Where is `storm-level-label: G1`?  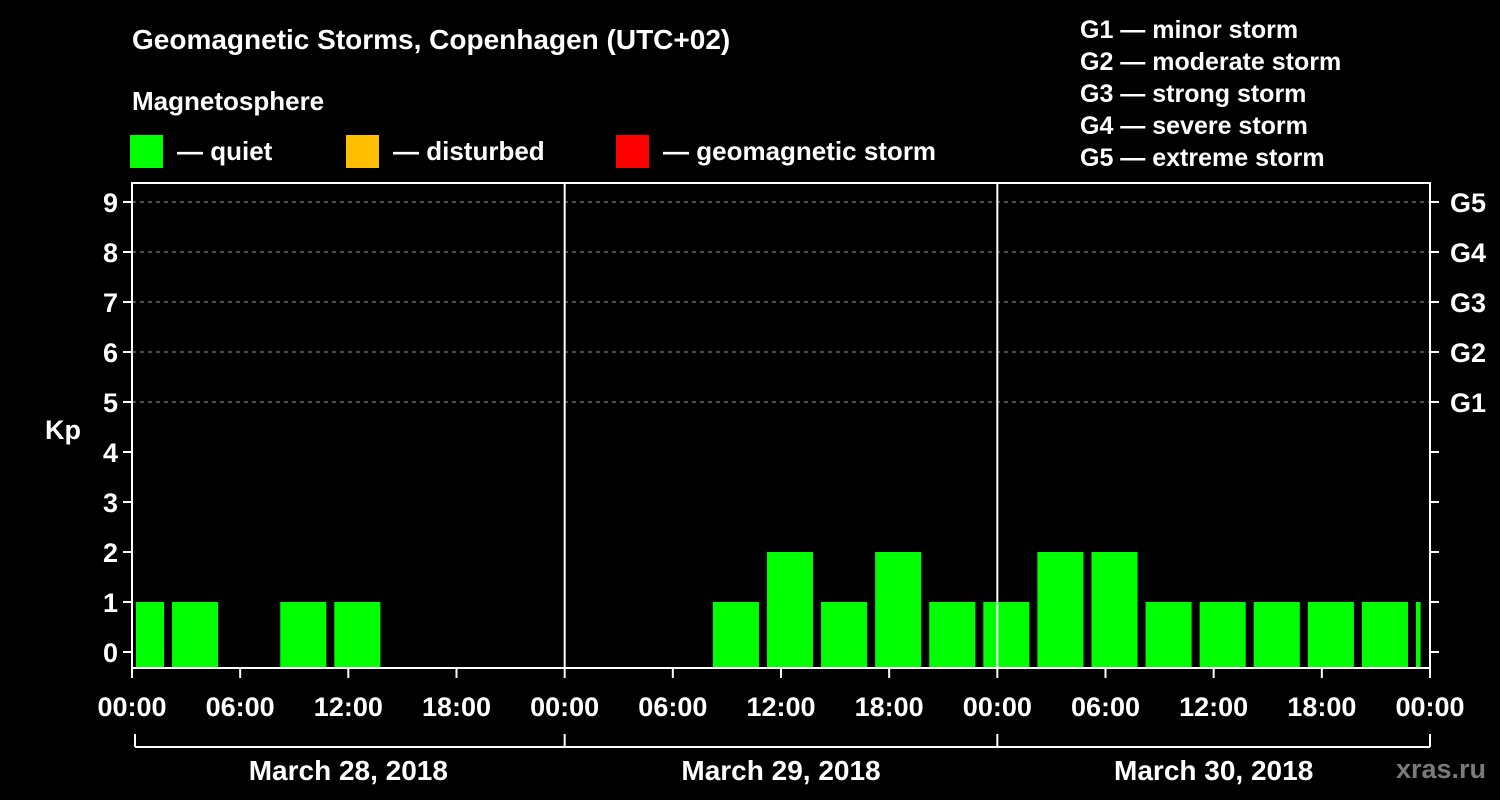 storm-level-label: G1 is located at coordinates (1468, 403).